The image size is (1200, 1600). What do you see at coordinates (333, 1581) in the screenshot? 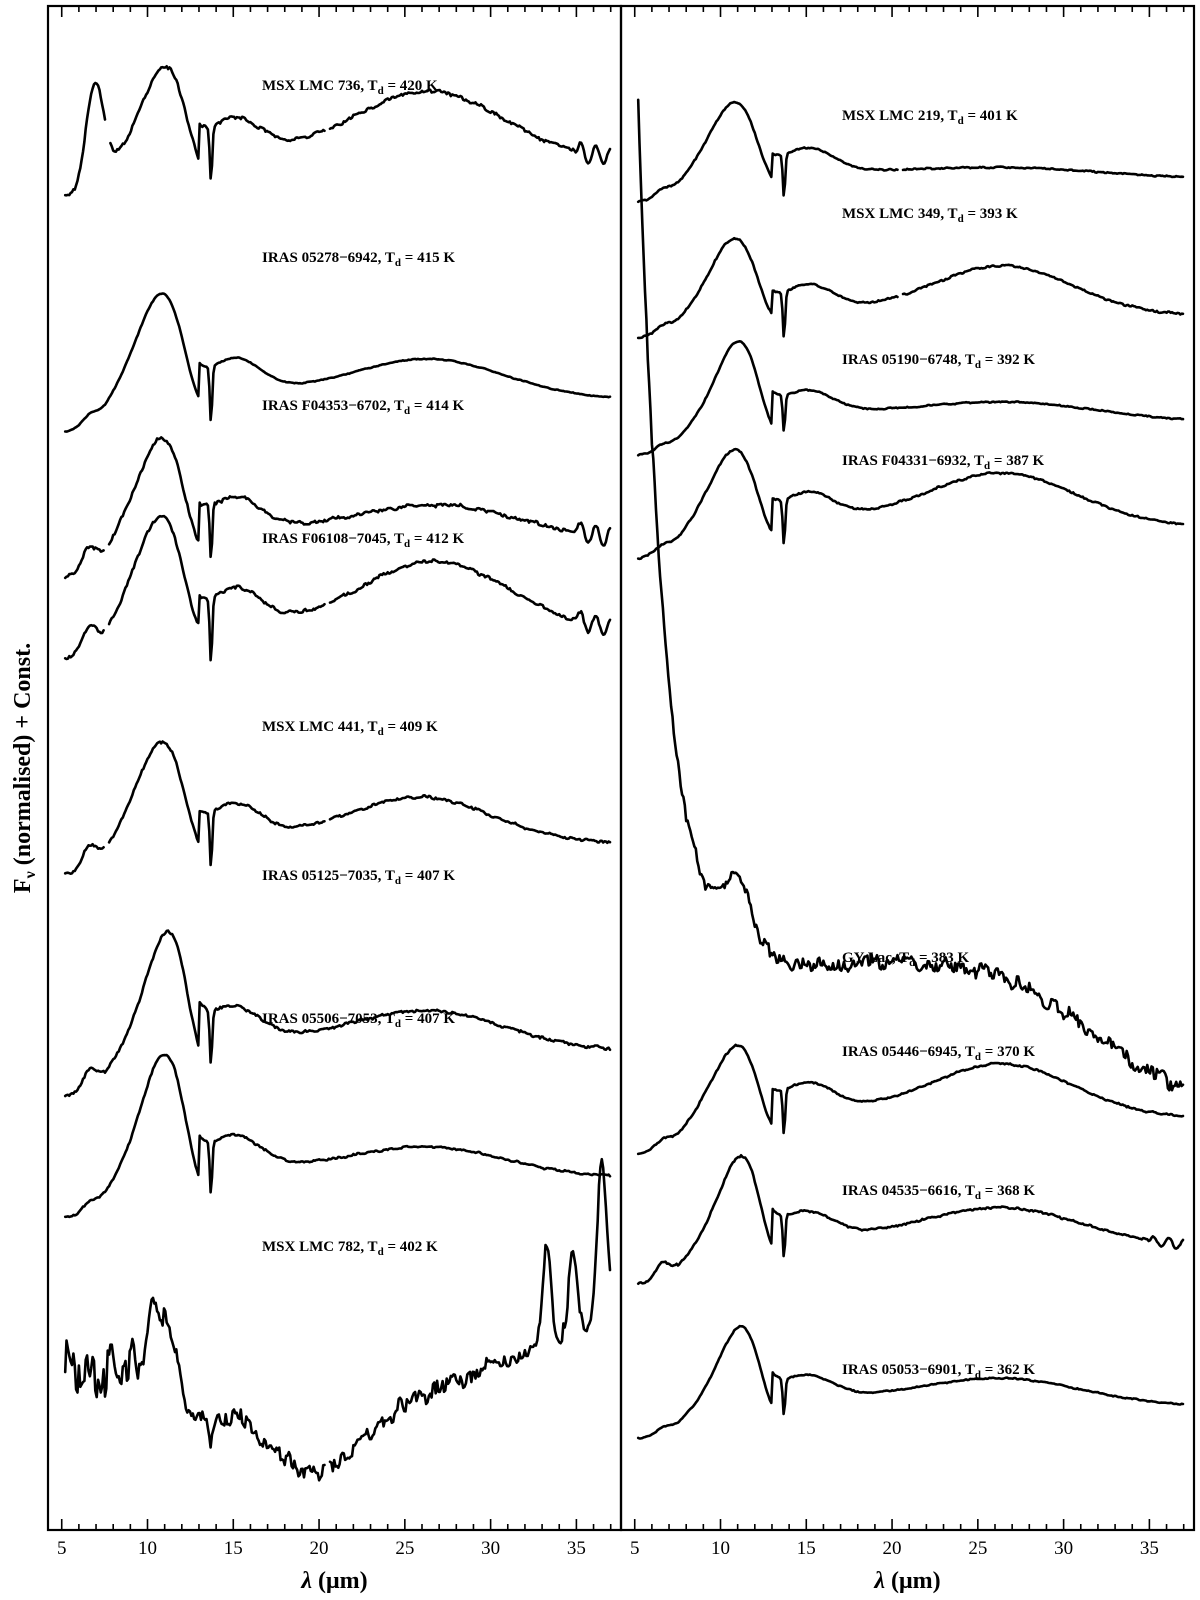
I see `x-axis-label-left: λ (μm)` at bounding box center [333, 1581].